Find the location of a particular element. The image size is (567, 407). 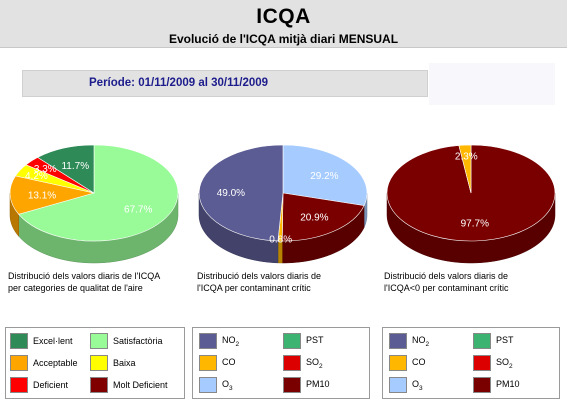

pie-data-label: 11.7% is located at coordinates (75, 166).